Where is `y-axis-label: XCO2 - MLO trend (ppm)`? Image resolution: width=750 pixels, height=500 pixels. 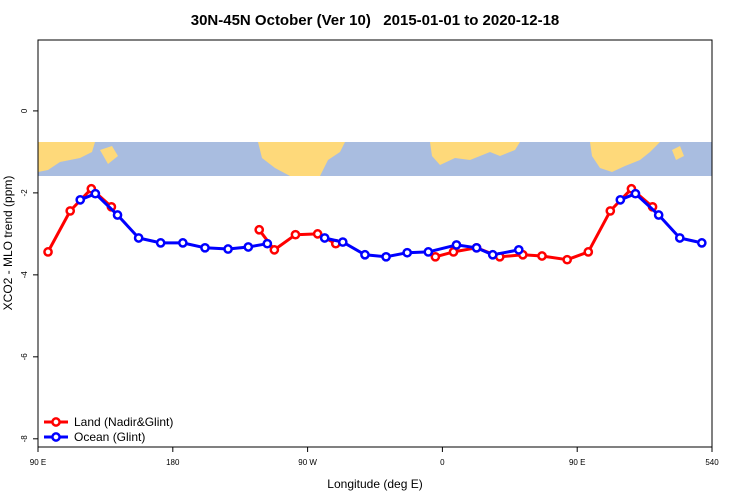
y-axis-label: XCO2 - MLO trend (ppm) is located at coordinates (8, 243).